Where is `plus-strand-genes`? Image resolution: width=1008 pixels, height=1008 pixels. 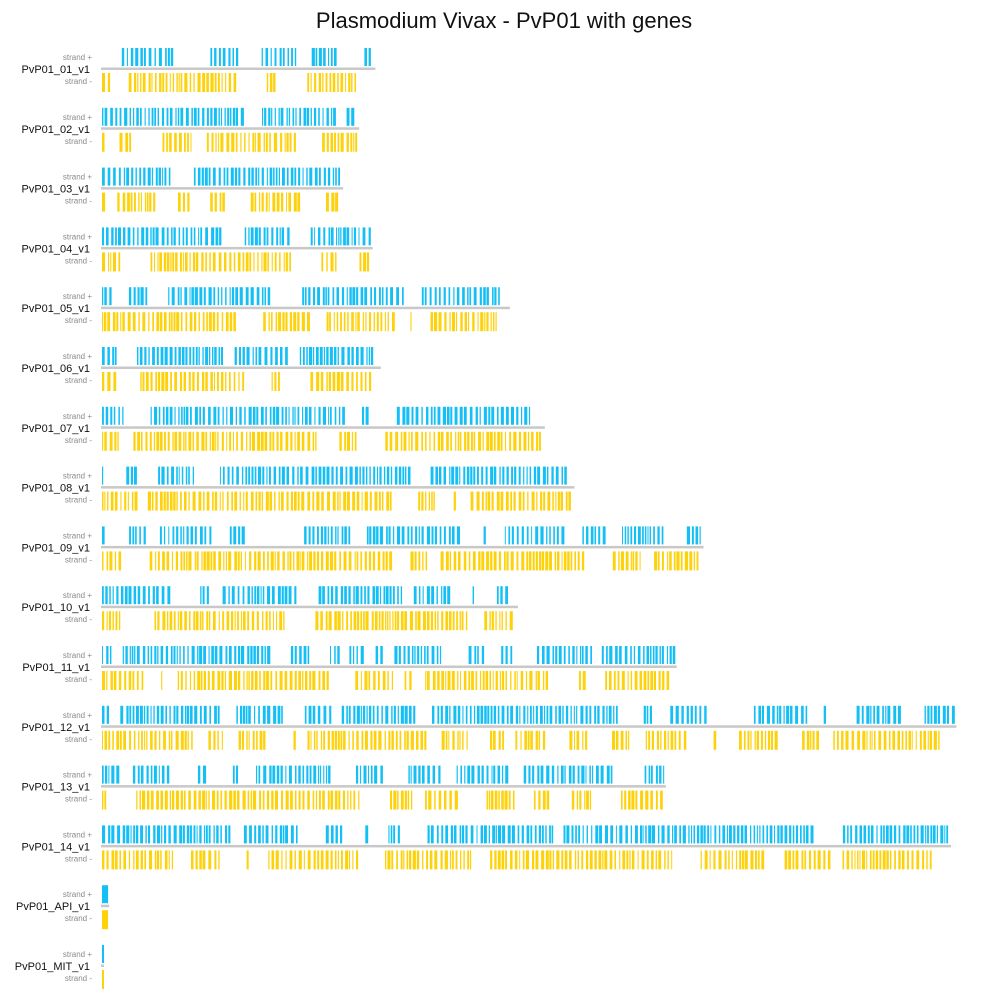
plus-strand-genes is located at coordinates (389, 655).